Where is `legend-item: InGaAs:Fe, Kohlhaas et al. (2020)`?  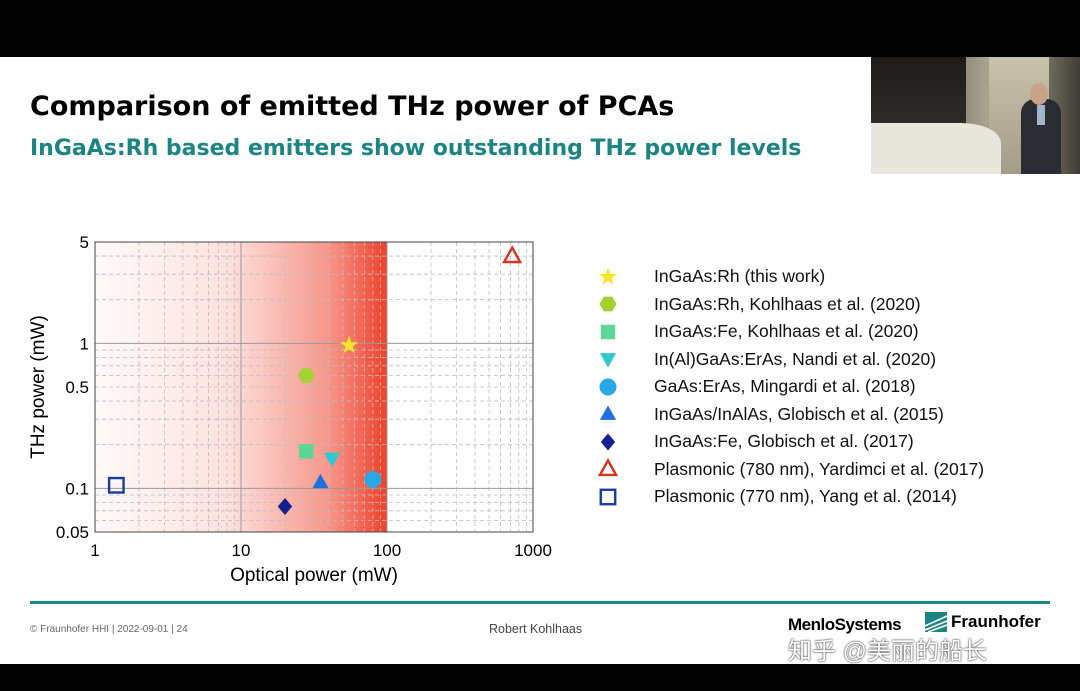
legend-item: InGaAs:Fe, Kohlhaas et al. (2020) is located at coordinates (786, 332).